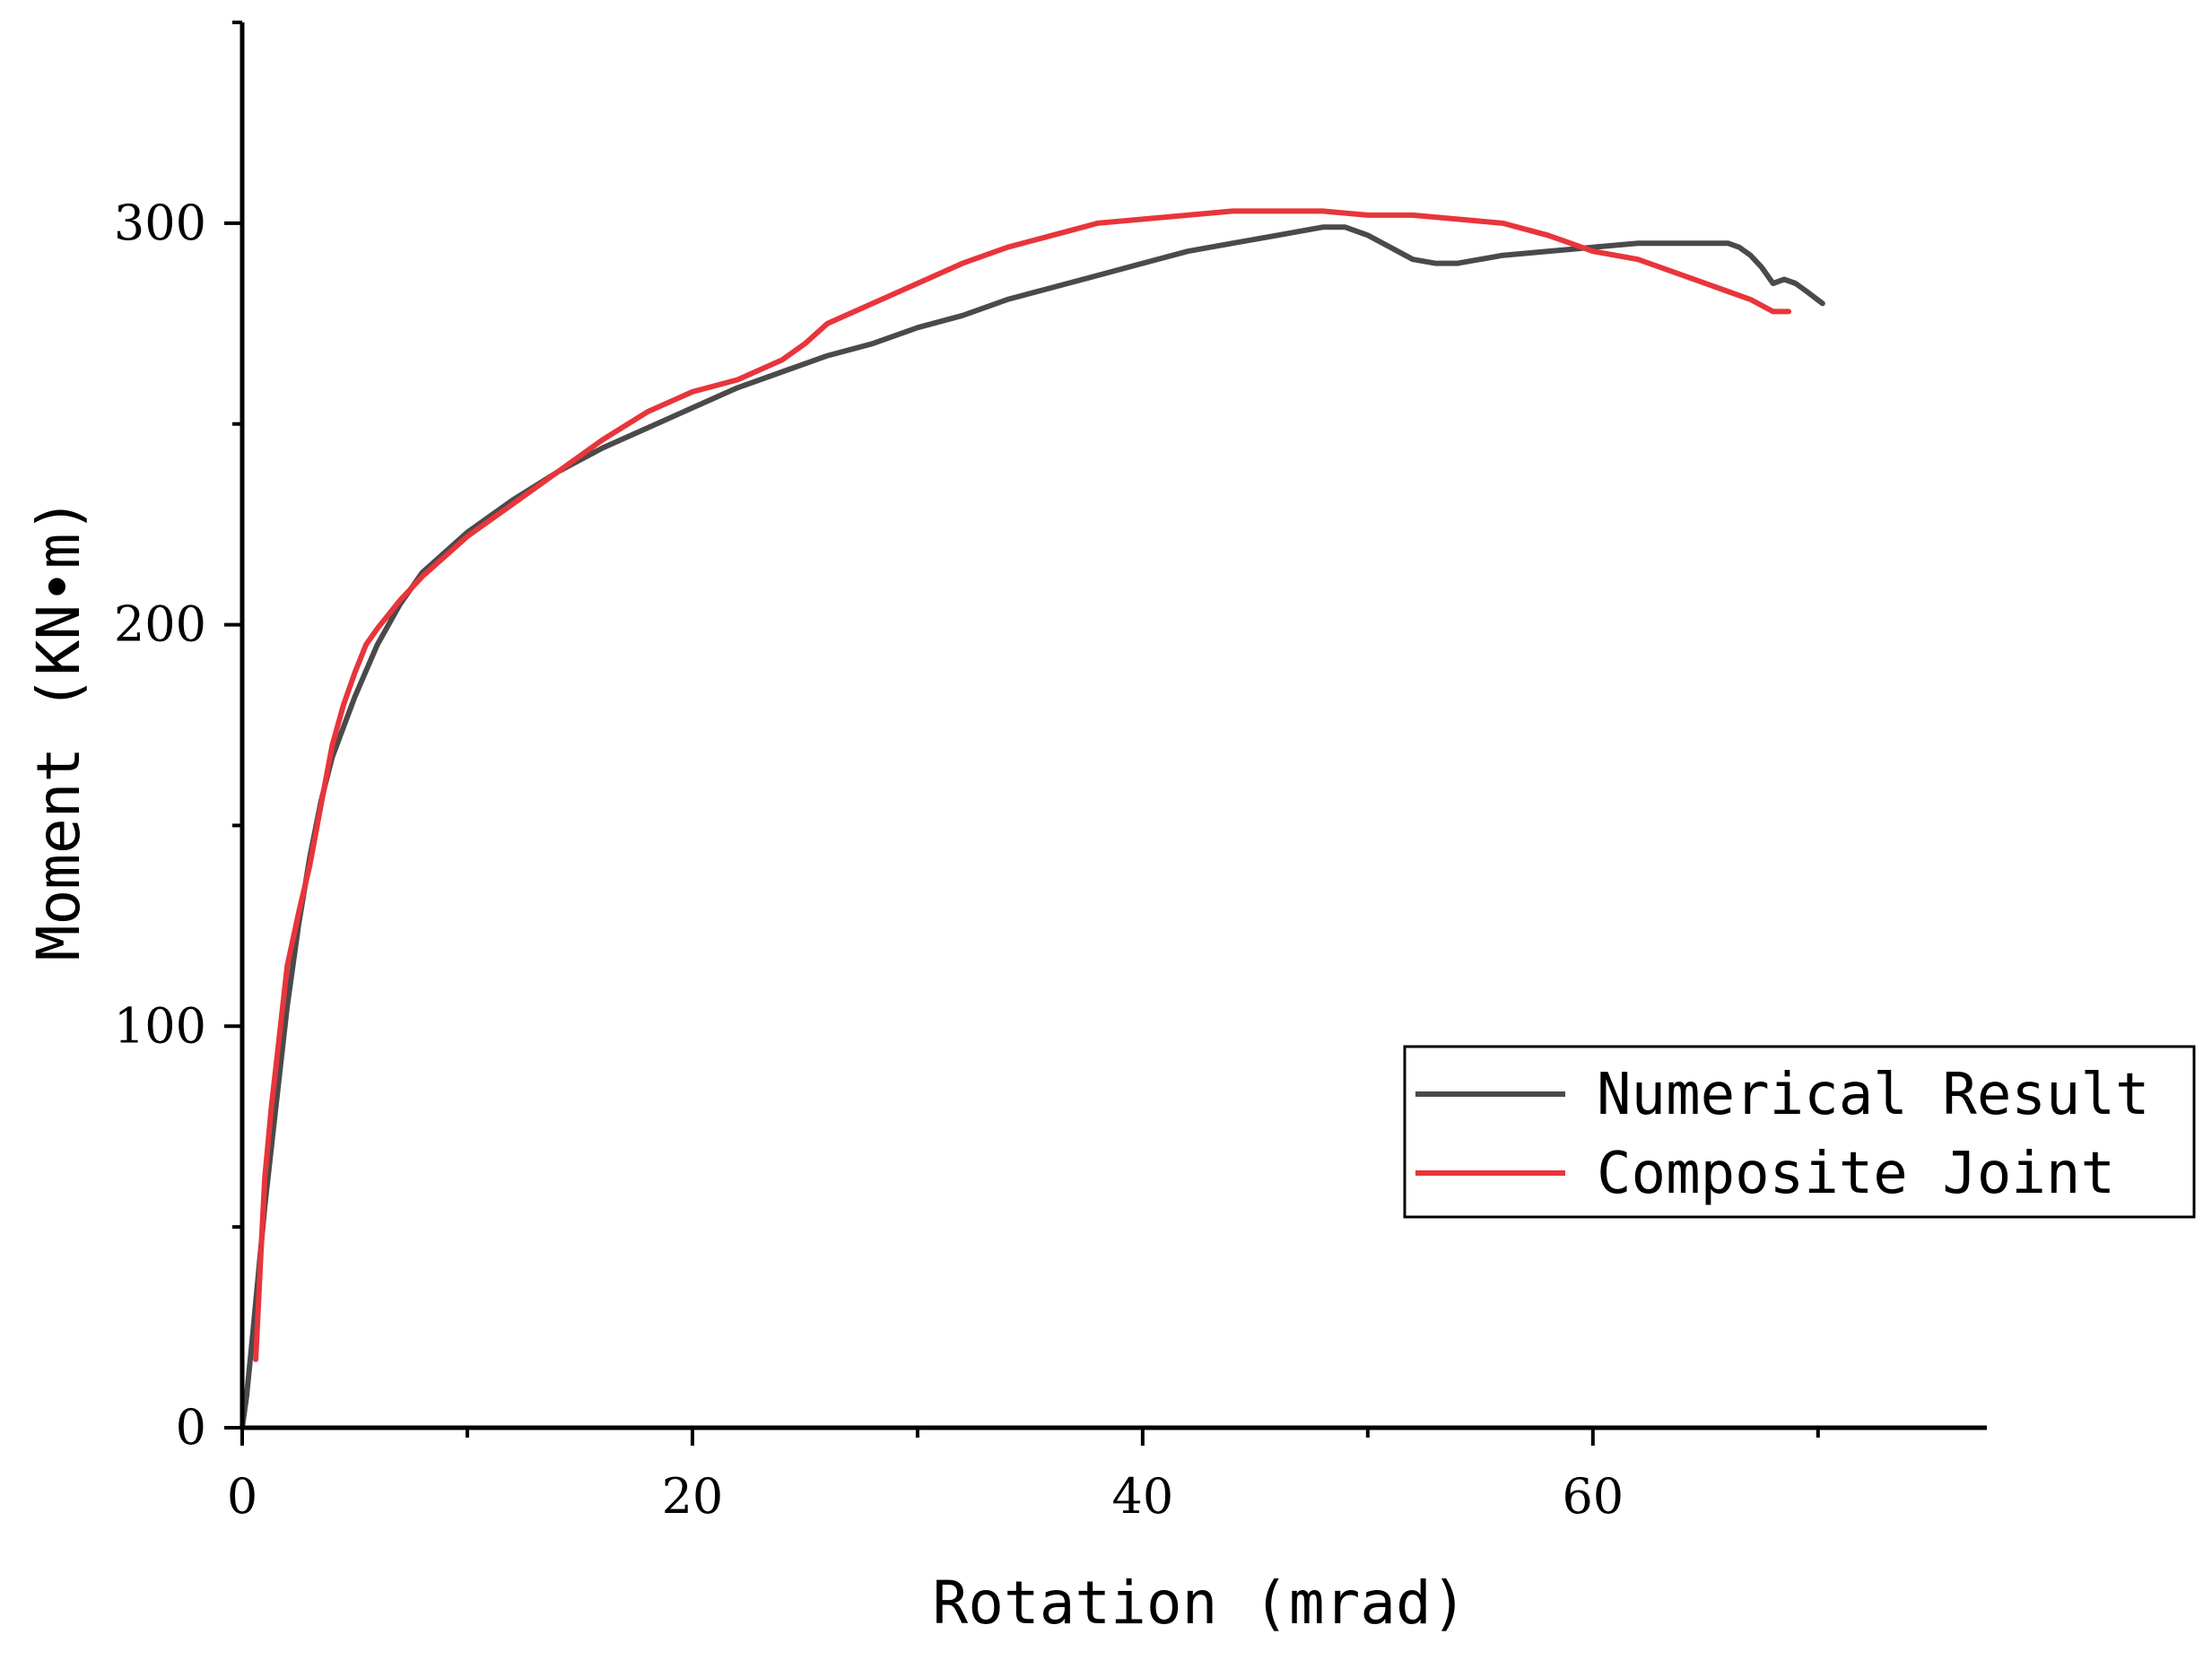  I want to click on y-tick-label: 0, so click(191, 1428).